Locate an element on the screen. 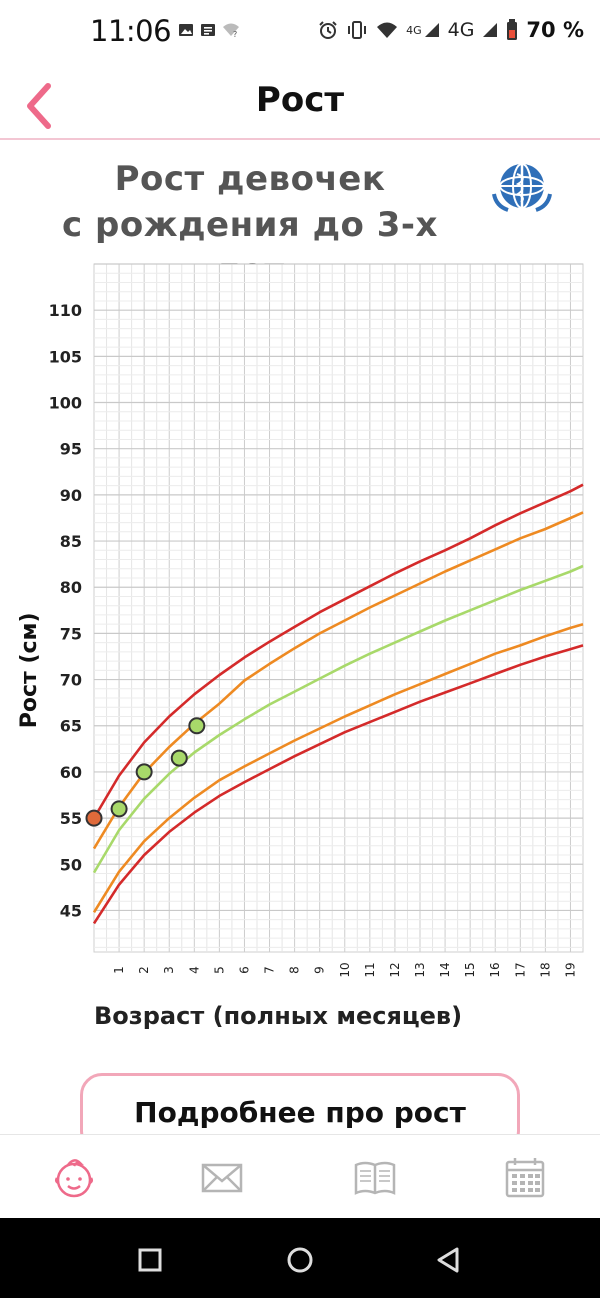 The width and height of the screenshot is (600, 1298). battery-icon is located at coordinates (512, 29).